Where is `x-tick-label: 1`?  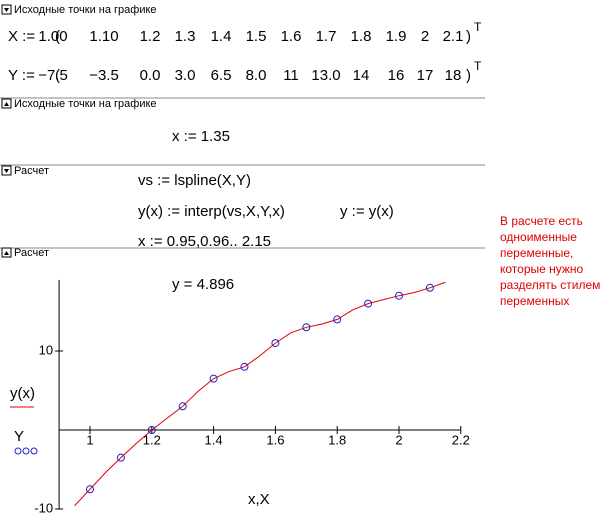
x-tick-label: 1 is located at coordinates (89, 439).